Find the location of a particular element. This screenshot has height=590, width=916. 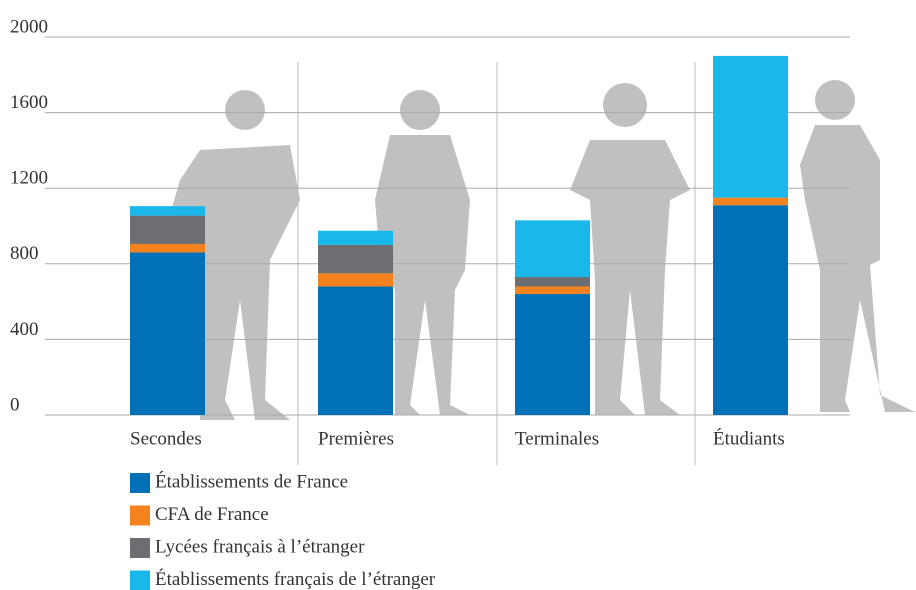

y-tick-label: 1600 is located at coordinates (29, 102).